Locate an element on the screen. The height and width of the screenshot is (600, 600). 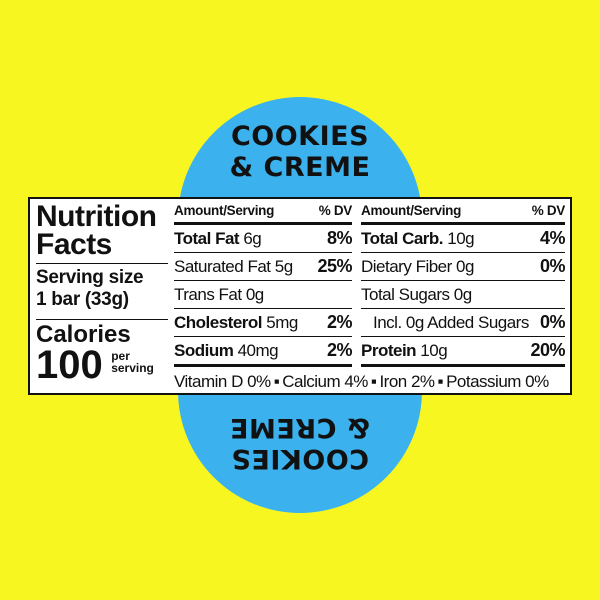
nutrient-amount: 5mg is located at coordinates (282, 322).